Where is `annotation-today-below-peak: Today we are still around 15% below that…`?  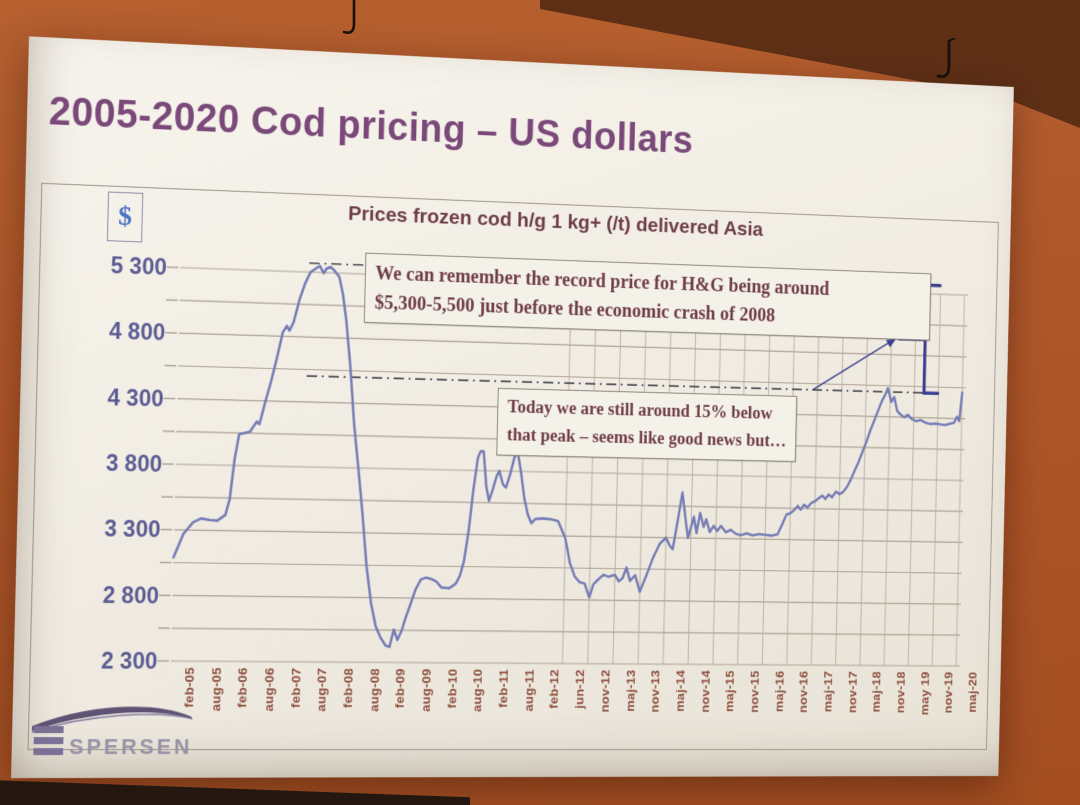
annotation-today-below-peak: Today we are still around 15% below that… is located at coordinates (647, 424).